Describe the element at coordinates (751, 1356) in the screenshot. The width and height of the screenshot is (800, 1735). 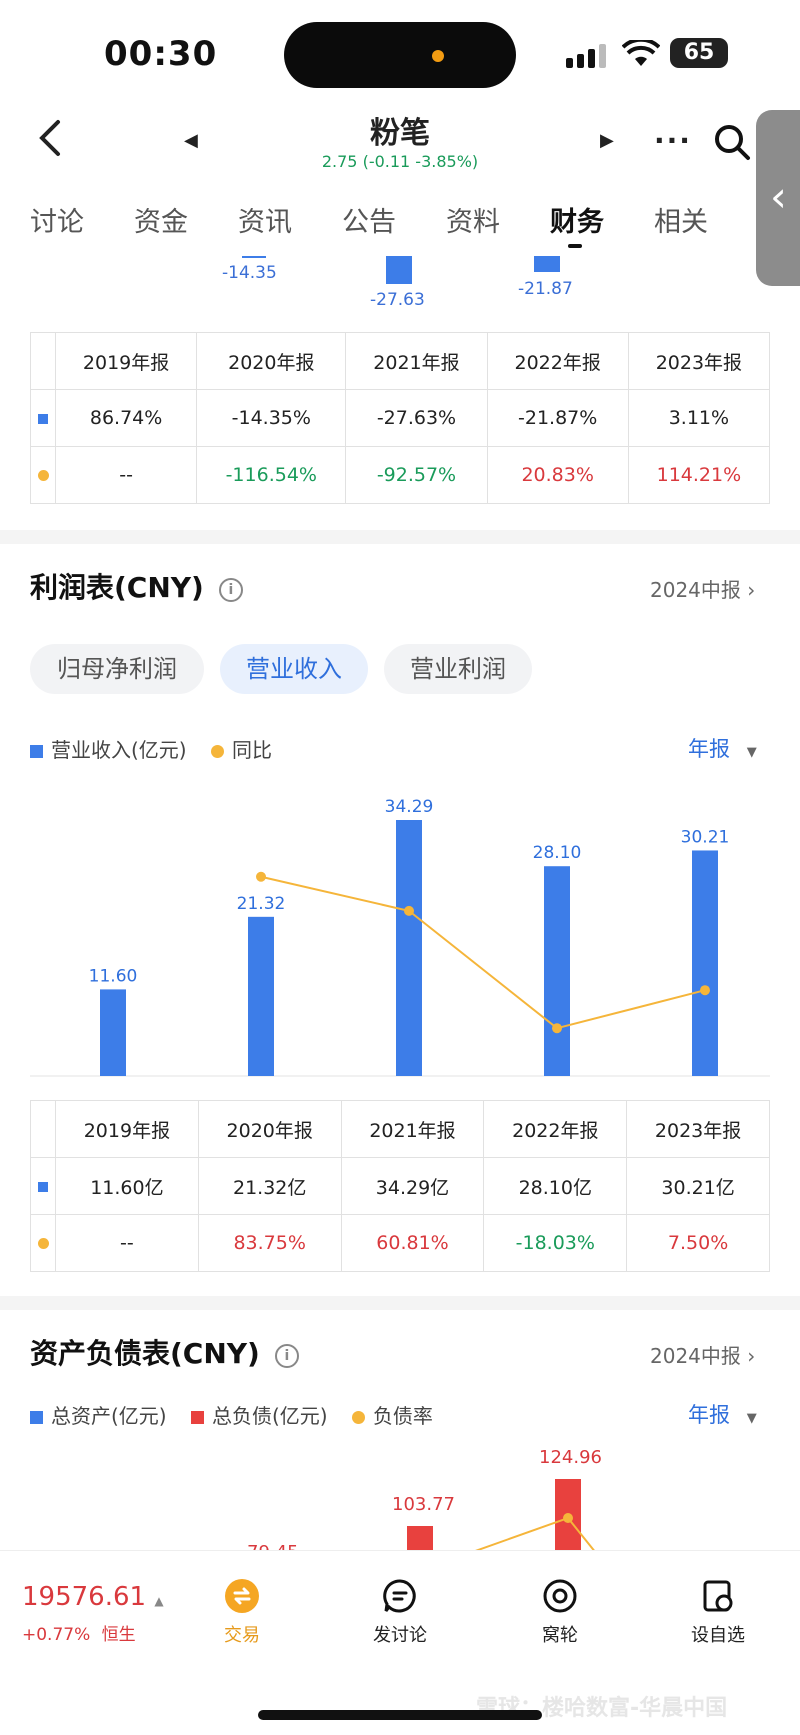
I see `chevron-right-icon: ›` at that location.